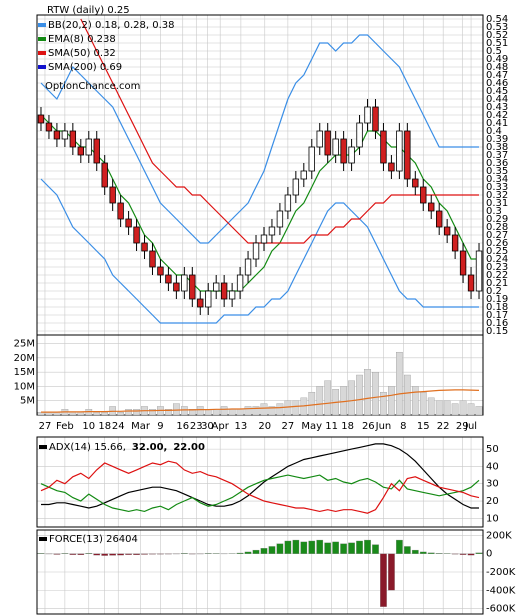 This screenshot has height=616, width=526. Describe the element at coordinates (497, 259) in the screenshot. I see `y-tick-label: 0.24` at that location.